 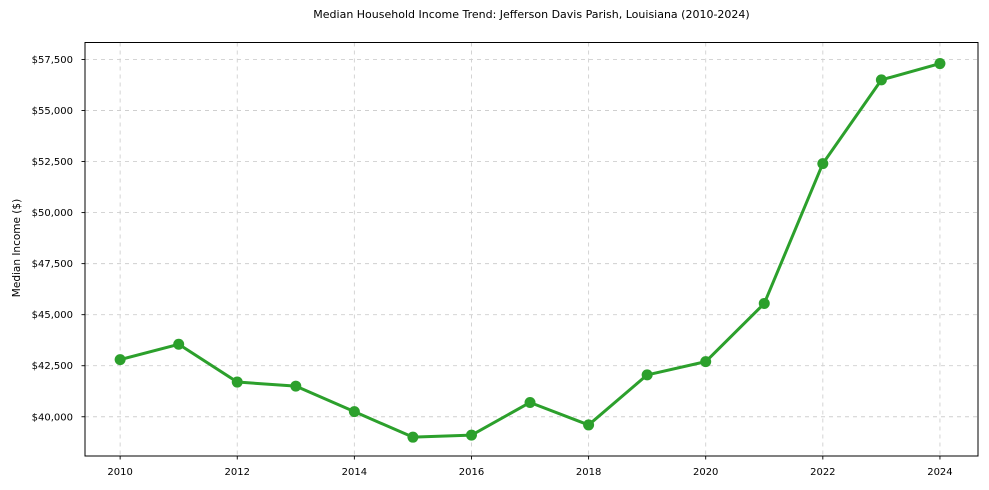 What do you see at coordinates (881, 80) in the screenshot?
I see `data-point-2023` at bounding box center [881, 80].